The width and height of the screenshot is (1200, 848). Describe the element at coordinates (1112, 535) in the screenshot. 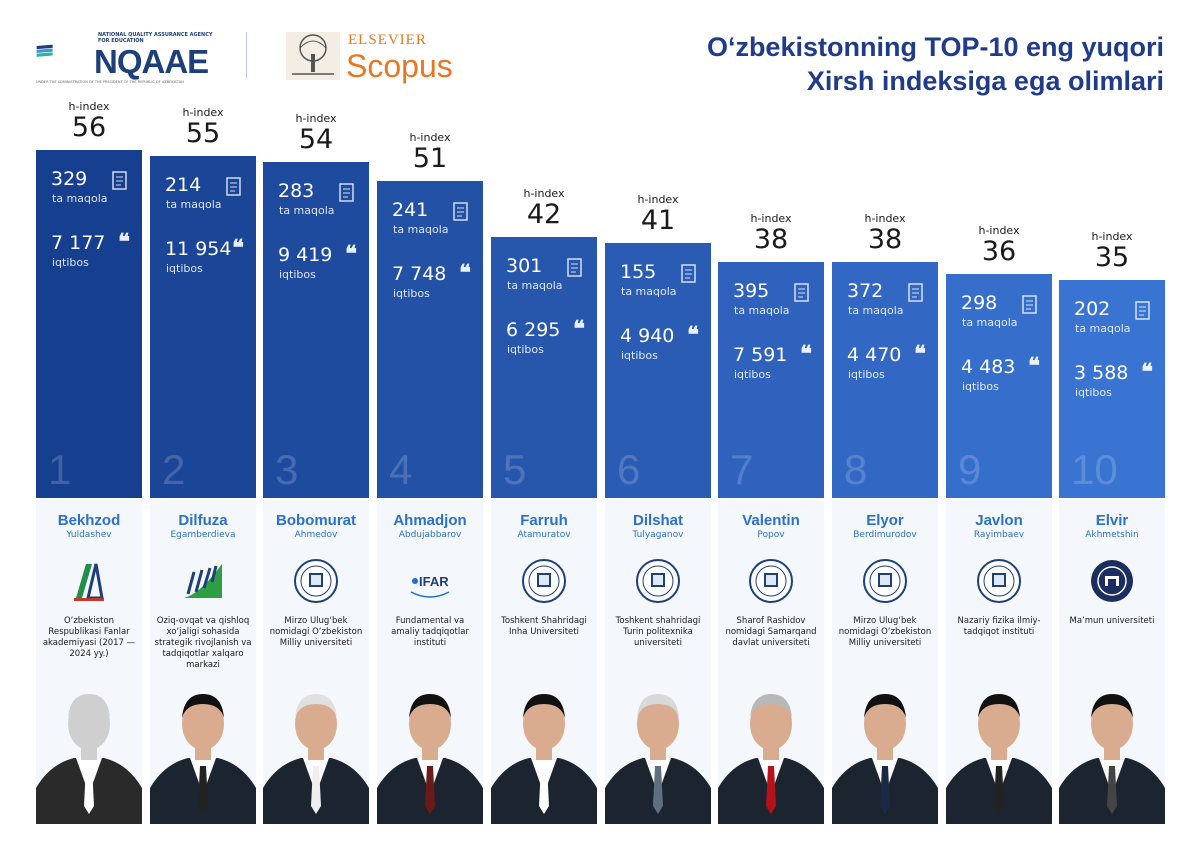

I see `scientist-last-name: Akhmetshin` at that location.